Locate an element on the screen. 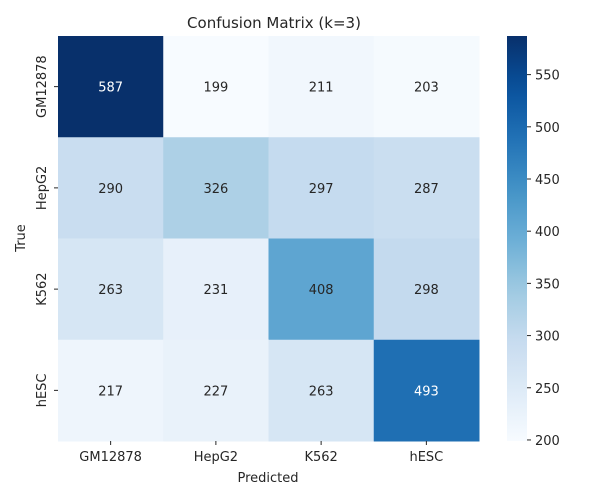 This screenshot has height=500, width=600. cell-value-label: 203 is located at coordinates (426, 88).